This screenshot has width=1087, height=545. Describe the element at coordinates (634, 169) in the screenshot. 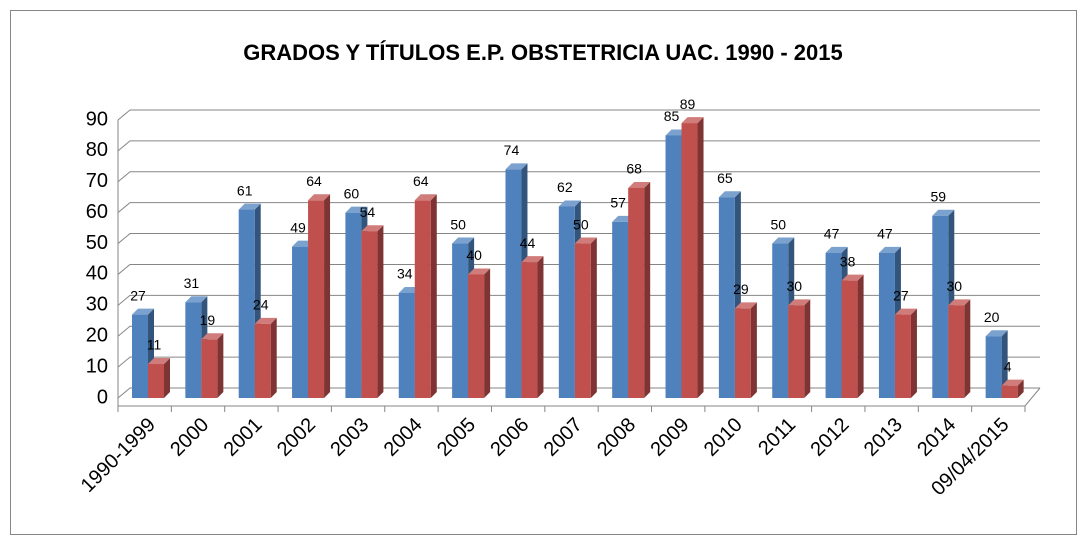

I see `value-label: 68` at that location.